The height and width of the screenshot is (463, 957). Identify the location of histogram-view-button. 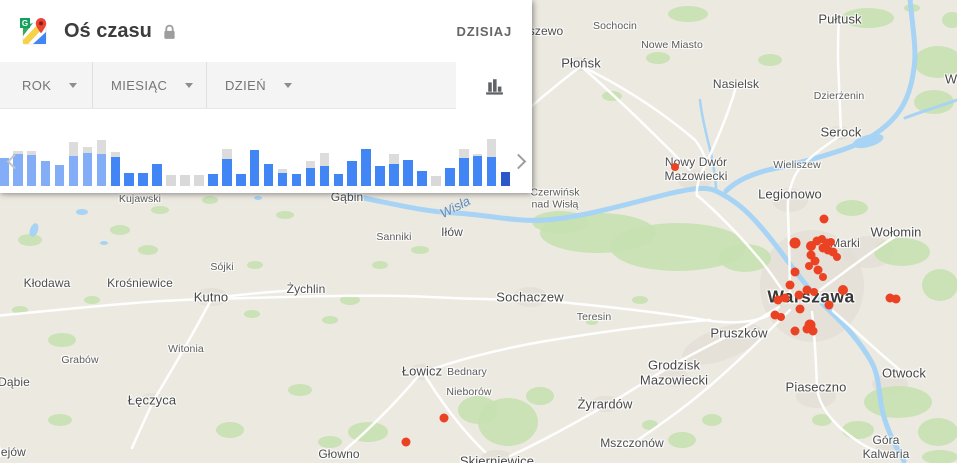
(494, 85).